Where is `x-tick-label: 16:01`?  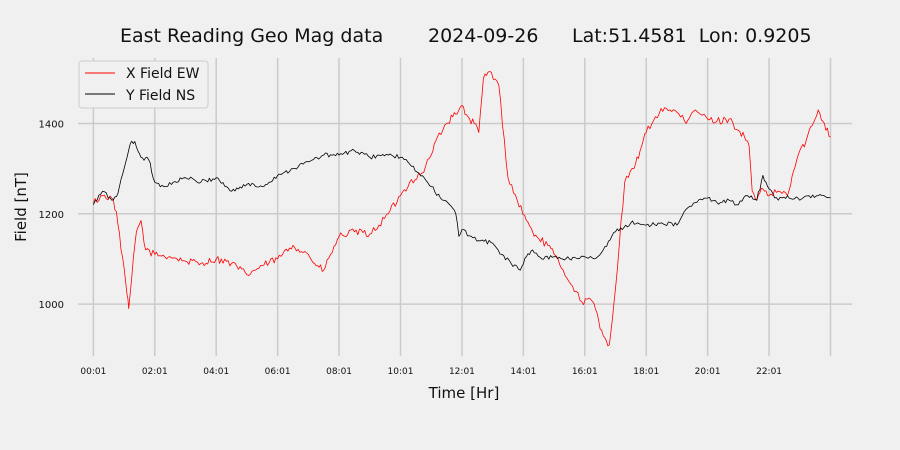
x-tick-label: 16:01 is located at coordinates (585, 372).